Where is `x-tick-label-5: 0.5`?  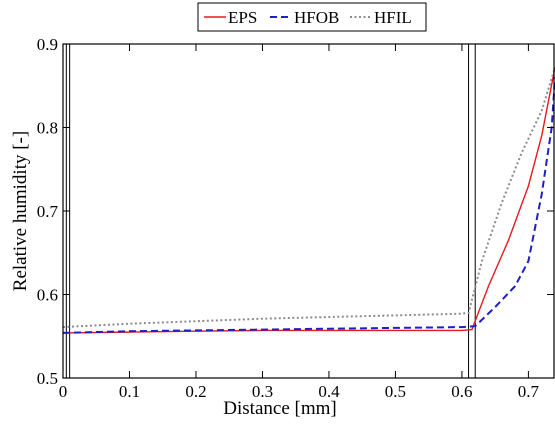 x-tick-label-5: 0.5 is located at coordinates (395, 391).